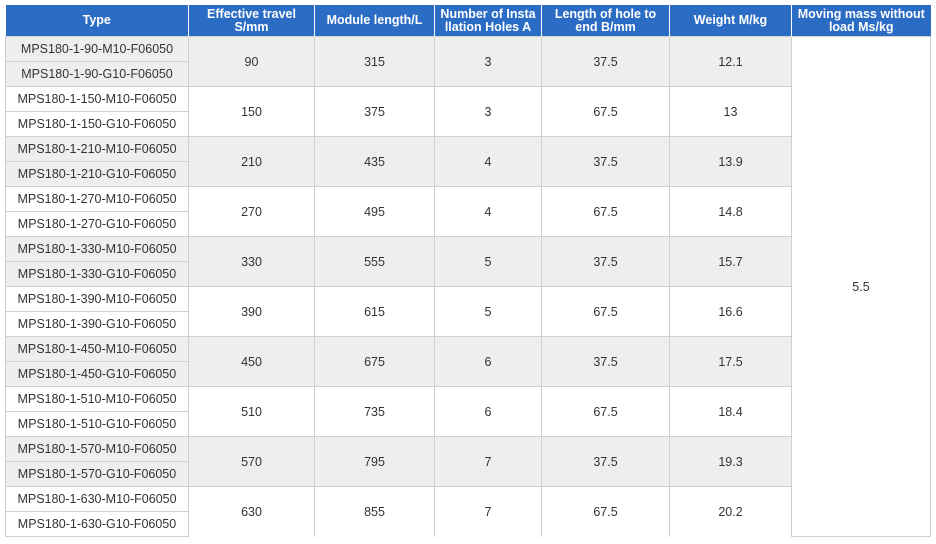  I want to click on cell-type: MPS180-1-150-M10-F06050, so click(97, 99).